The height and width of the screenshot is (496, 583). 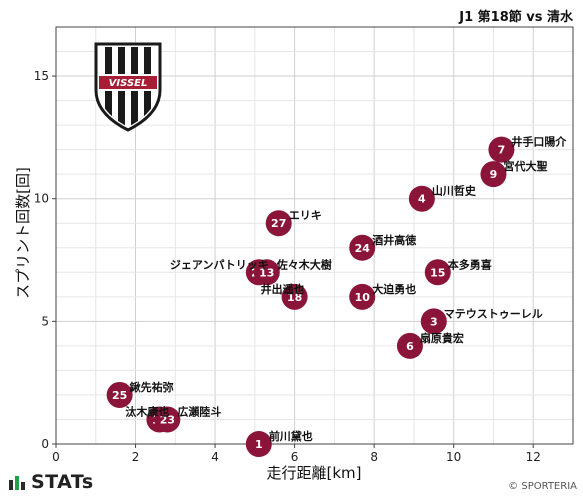 I want to click on data-point: 7, so click(x=501, y=149).